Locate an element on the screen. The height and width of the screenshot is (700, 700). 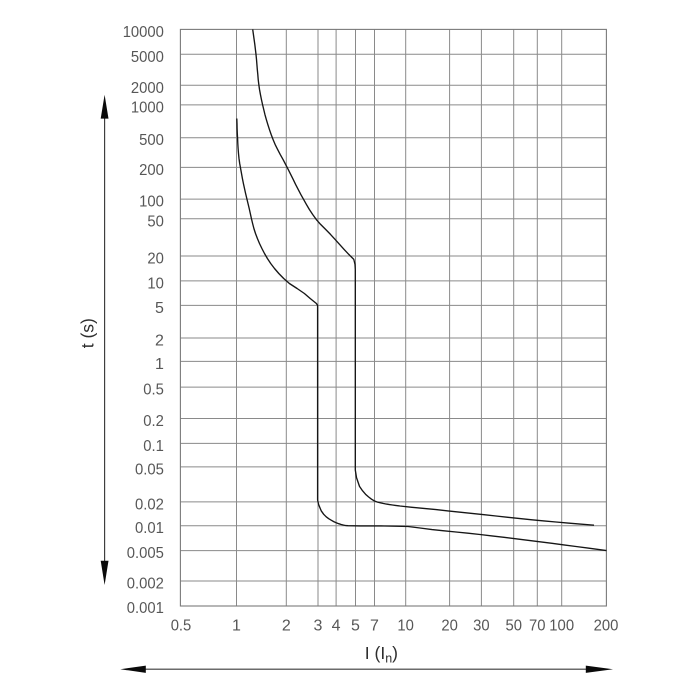
svg-text: 3 is located at coordinates (318, 626).